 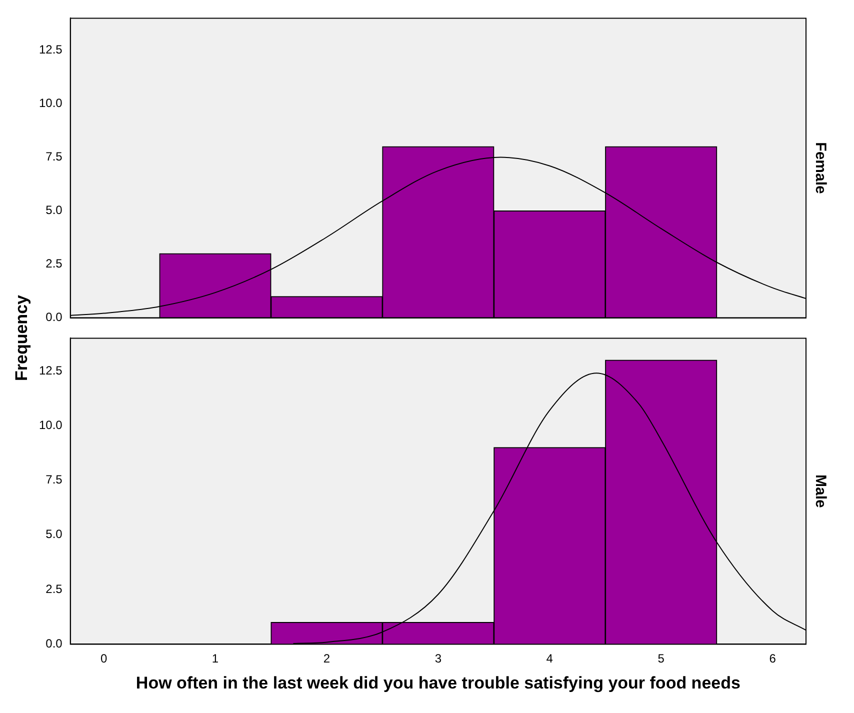 What do you see at coordinates (22, 338) in the screenshot?
I see `y-axis-title: Frequency` at bounding box center [22, 338].